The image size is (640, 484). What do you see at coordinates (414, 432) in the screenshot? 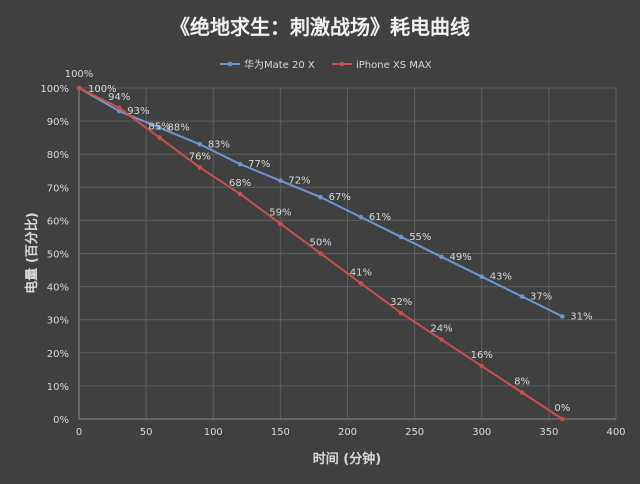
I see `x-tick-label: 250` at bounding box center [414, 432].